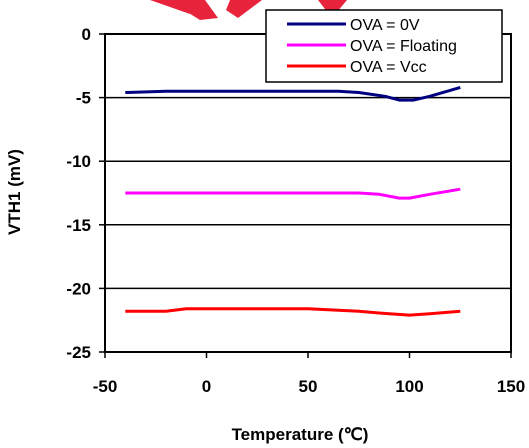 The image size is (529, 448). I want to click on legend-label: OVA = Floating, so click(403, 46).